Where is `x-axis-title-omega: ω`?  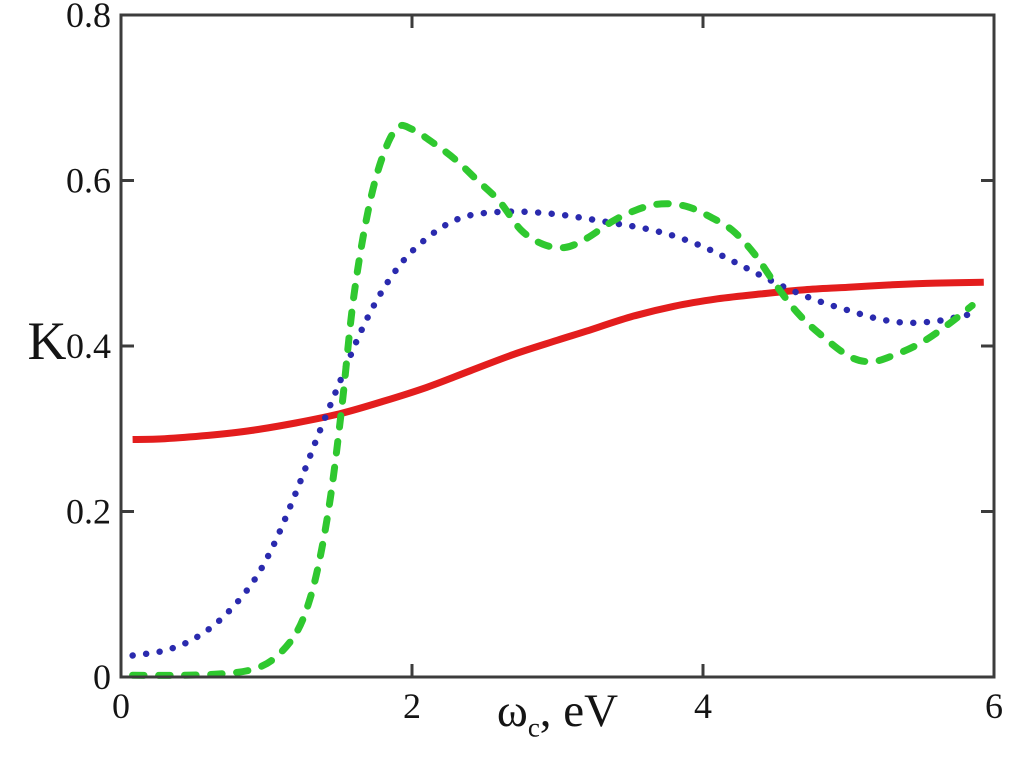 x-axis-title-omega: ω is located at coordinates (512, 711).